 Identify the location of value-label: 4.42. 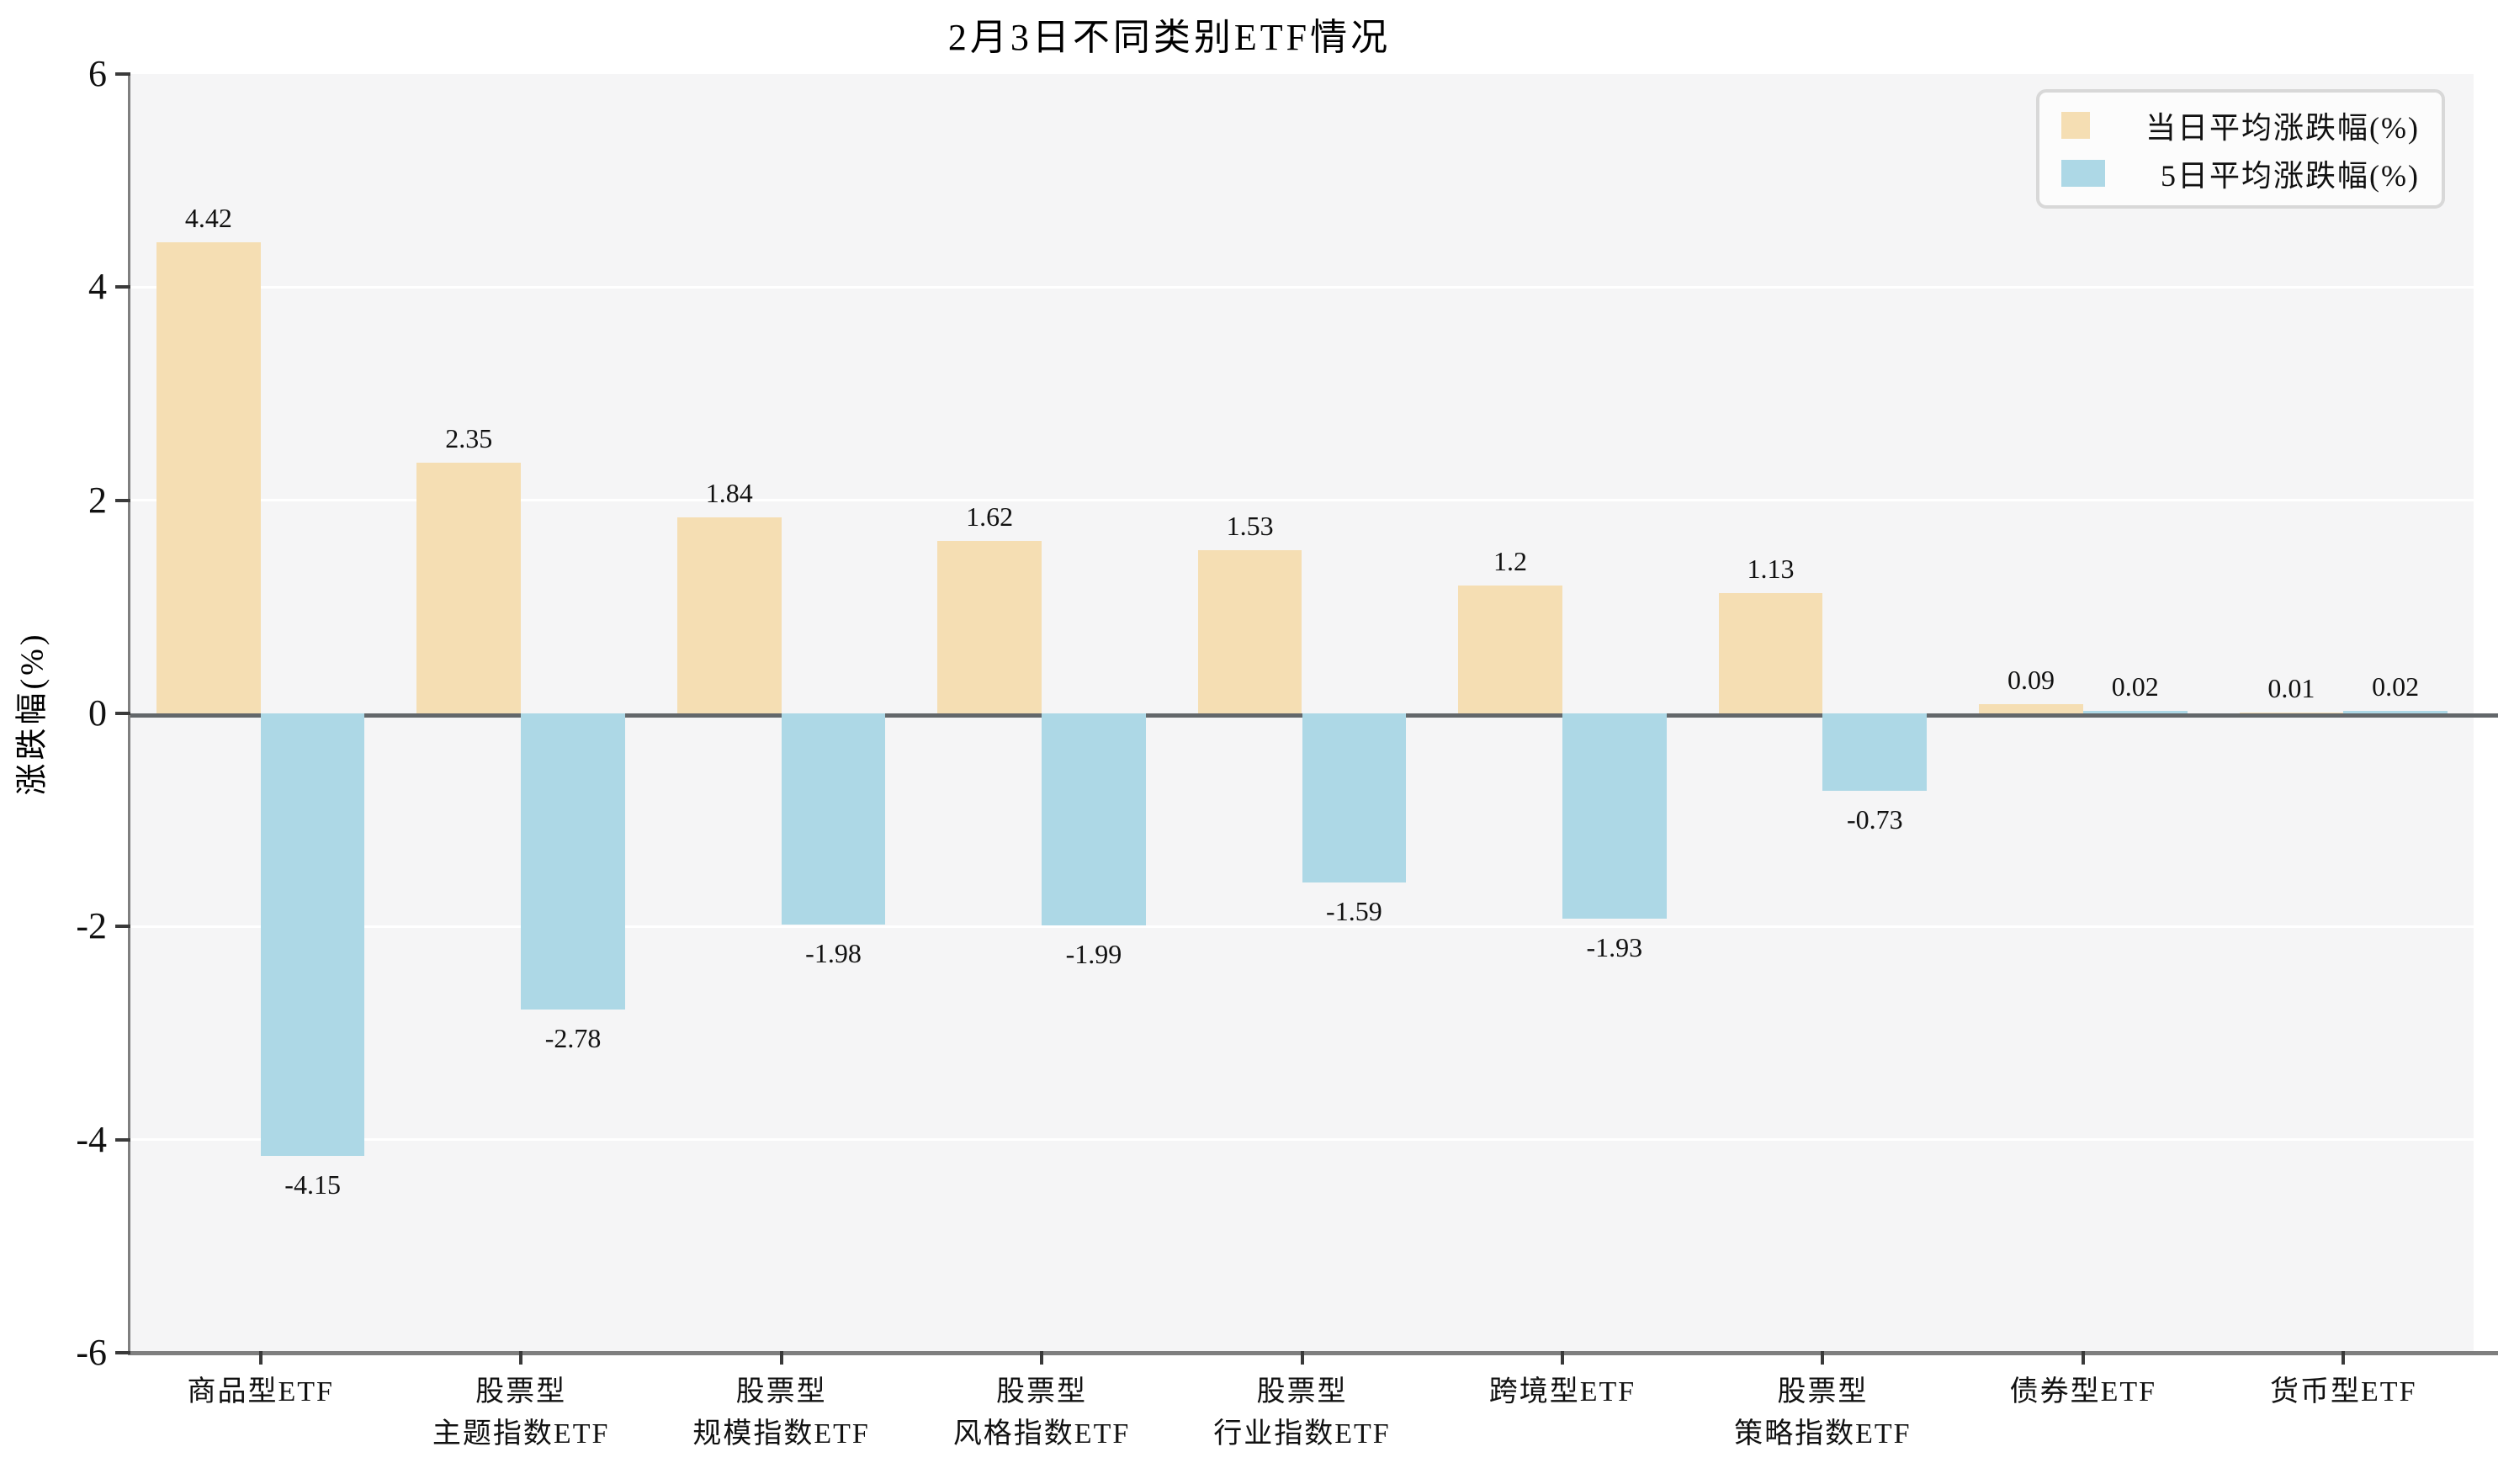
(208, 218).